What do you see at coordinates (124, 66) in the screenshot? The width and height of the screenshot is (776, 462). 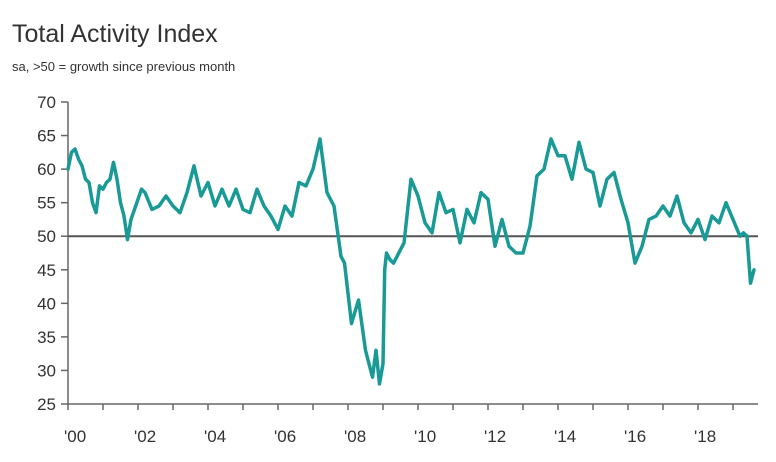 I see `chart-subtitle: sa, >50 = growth since previous month` at bounding box center [124, 66].